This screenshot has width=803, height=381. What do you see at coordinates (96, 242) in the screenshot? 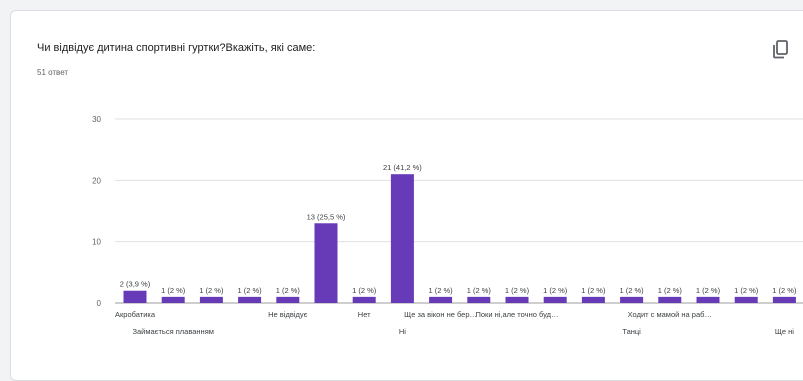
I see `y-tick-label: 10` at bounding box center [96, 242].